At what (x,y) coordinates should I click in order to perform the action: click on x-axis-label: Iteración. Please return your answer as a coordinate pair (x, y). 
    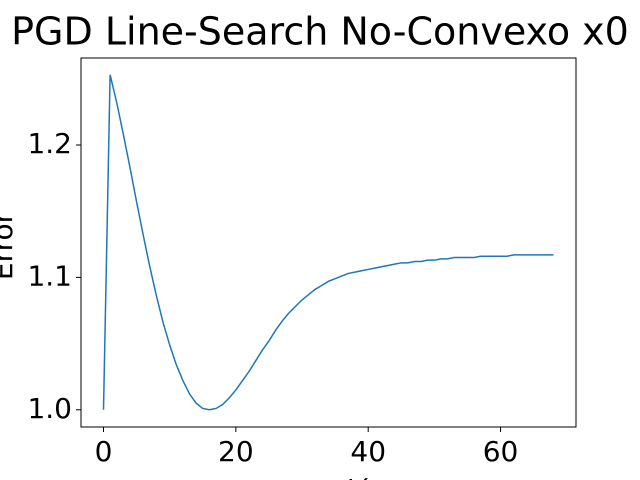
    Looking at the image, I should click on (327, 477).